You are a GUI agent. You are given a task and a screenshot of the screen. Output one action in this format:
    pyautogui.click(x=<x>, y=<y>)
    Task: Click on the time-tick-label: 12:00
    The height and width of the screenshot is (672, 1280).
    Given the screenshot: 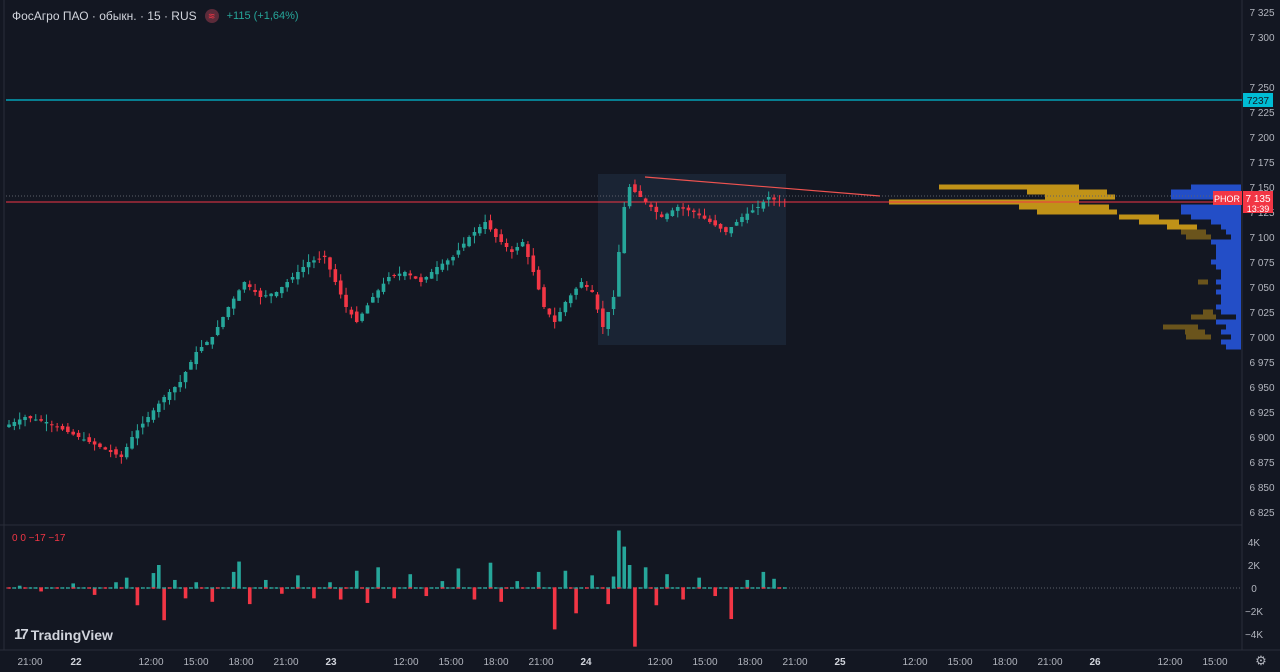 What is the action you would take?
    pyautogui.click(x=405, y=662)
    